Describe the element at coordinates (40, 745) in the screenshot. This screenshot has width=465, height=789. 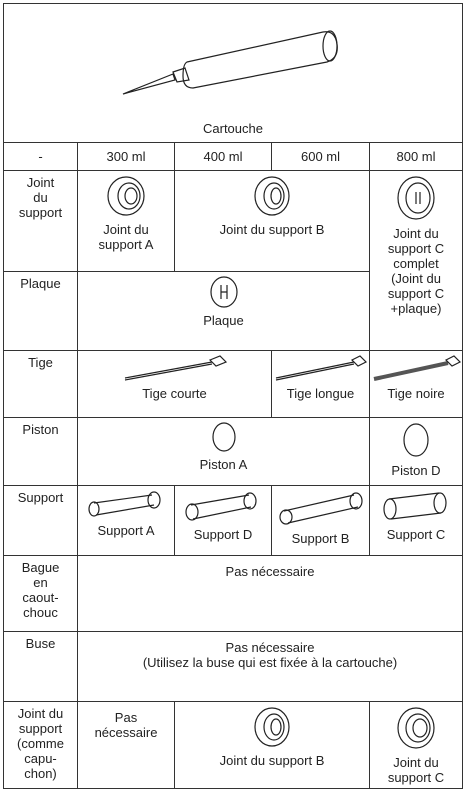
I see `row-label: Joint du support (comme capu- chon)` at that location.